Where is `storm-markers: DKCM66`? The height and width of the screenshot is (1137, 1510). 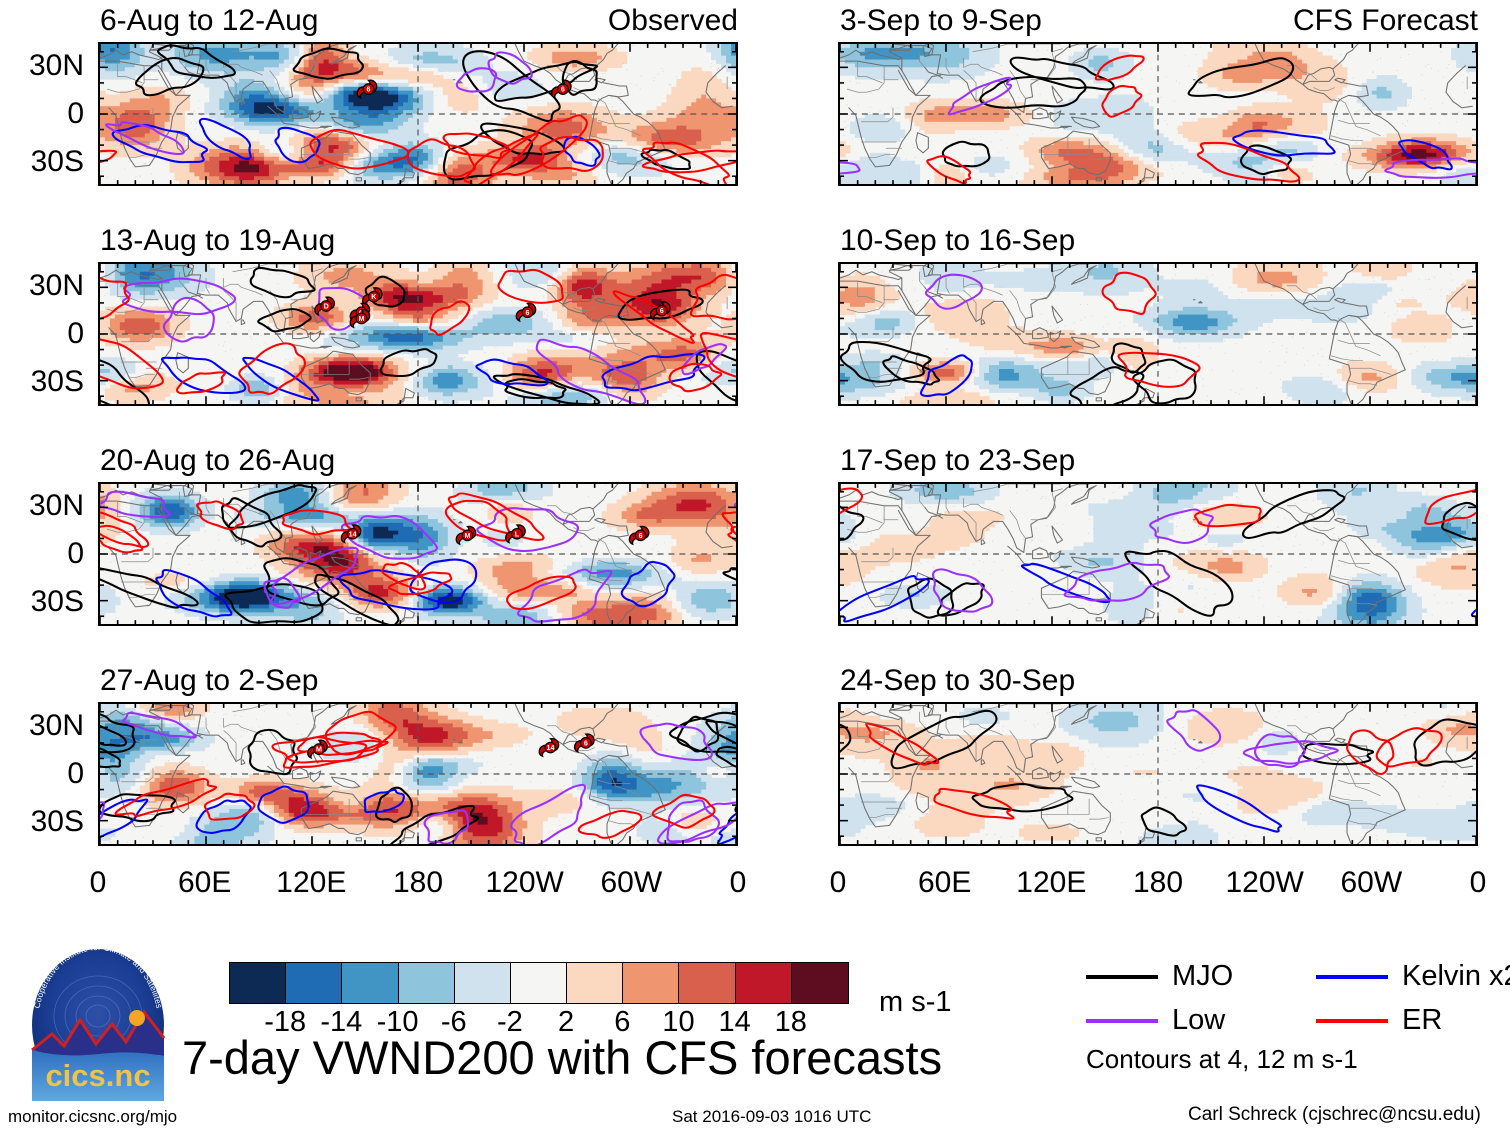 storm-markers: DKCM66 is located at coordinates (492, 308).